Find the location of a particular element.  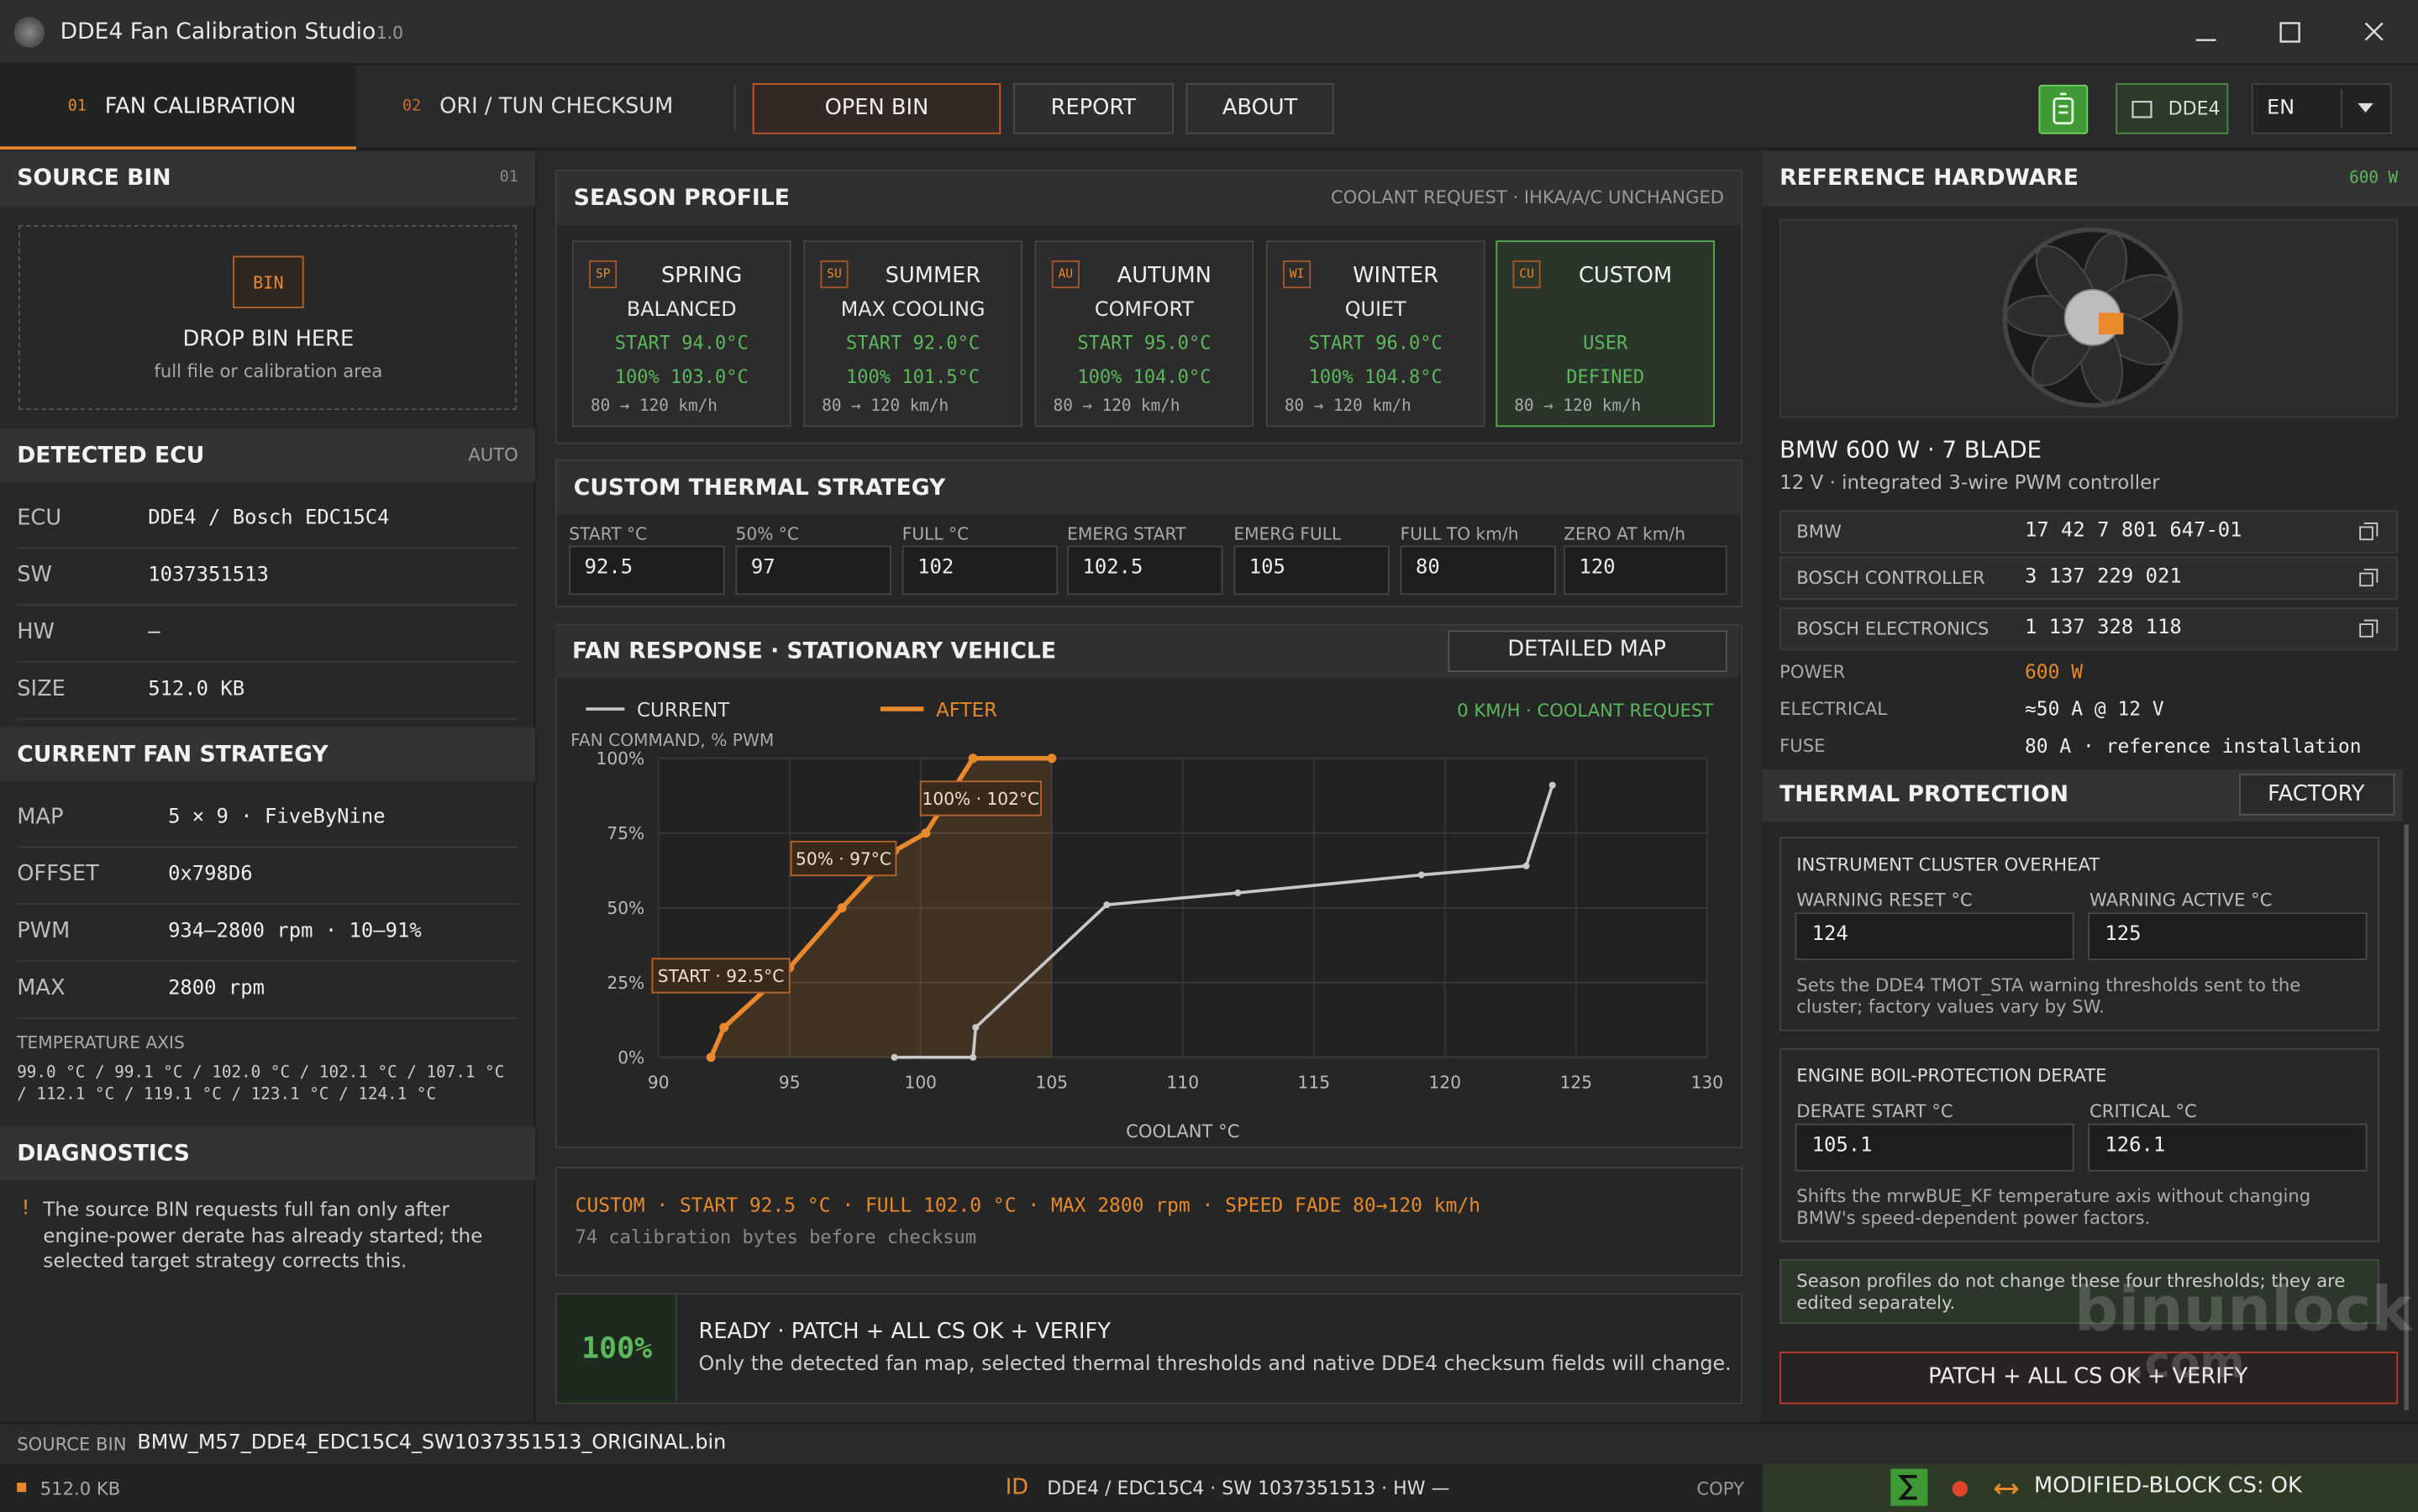

x-tick-label: 125 is located at coordinates (1576, 1082).